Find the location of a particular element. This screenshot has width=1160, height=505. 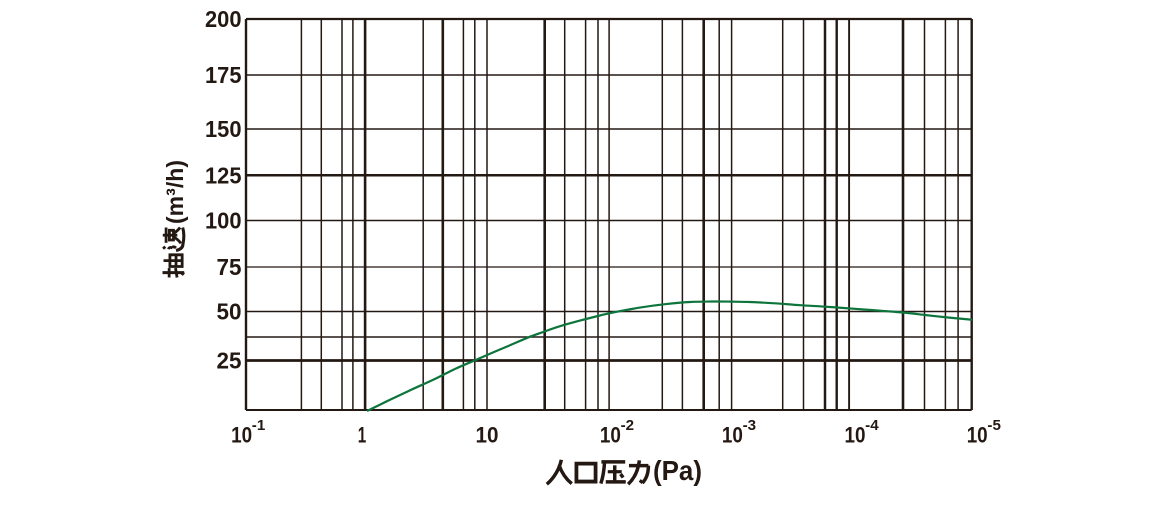

svg-text: 75 is located at coordinates (229, 267).